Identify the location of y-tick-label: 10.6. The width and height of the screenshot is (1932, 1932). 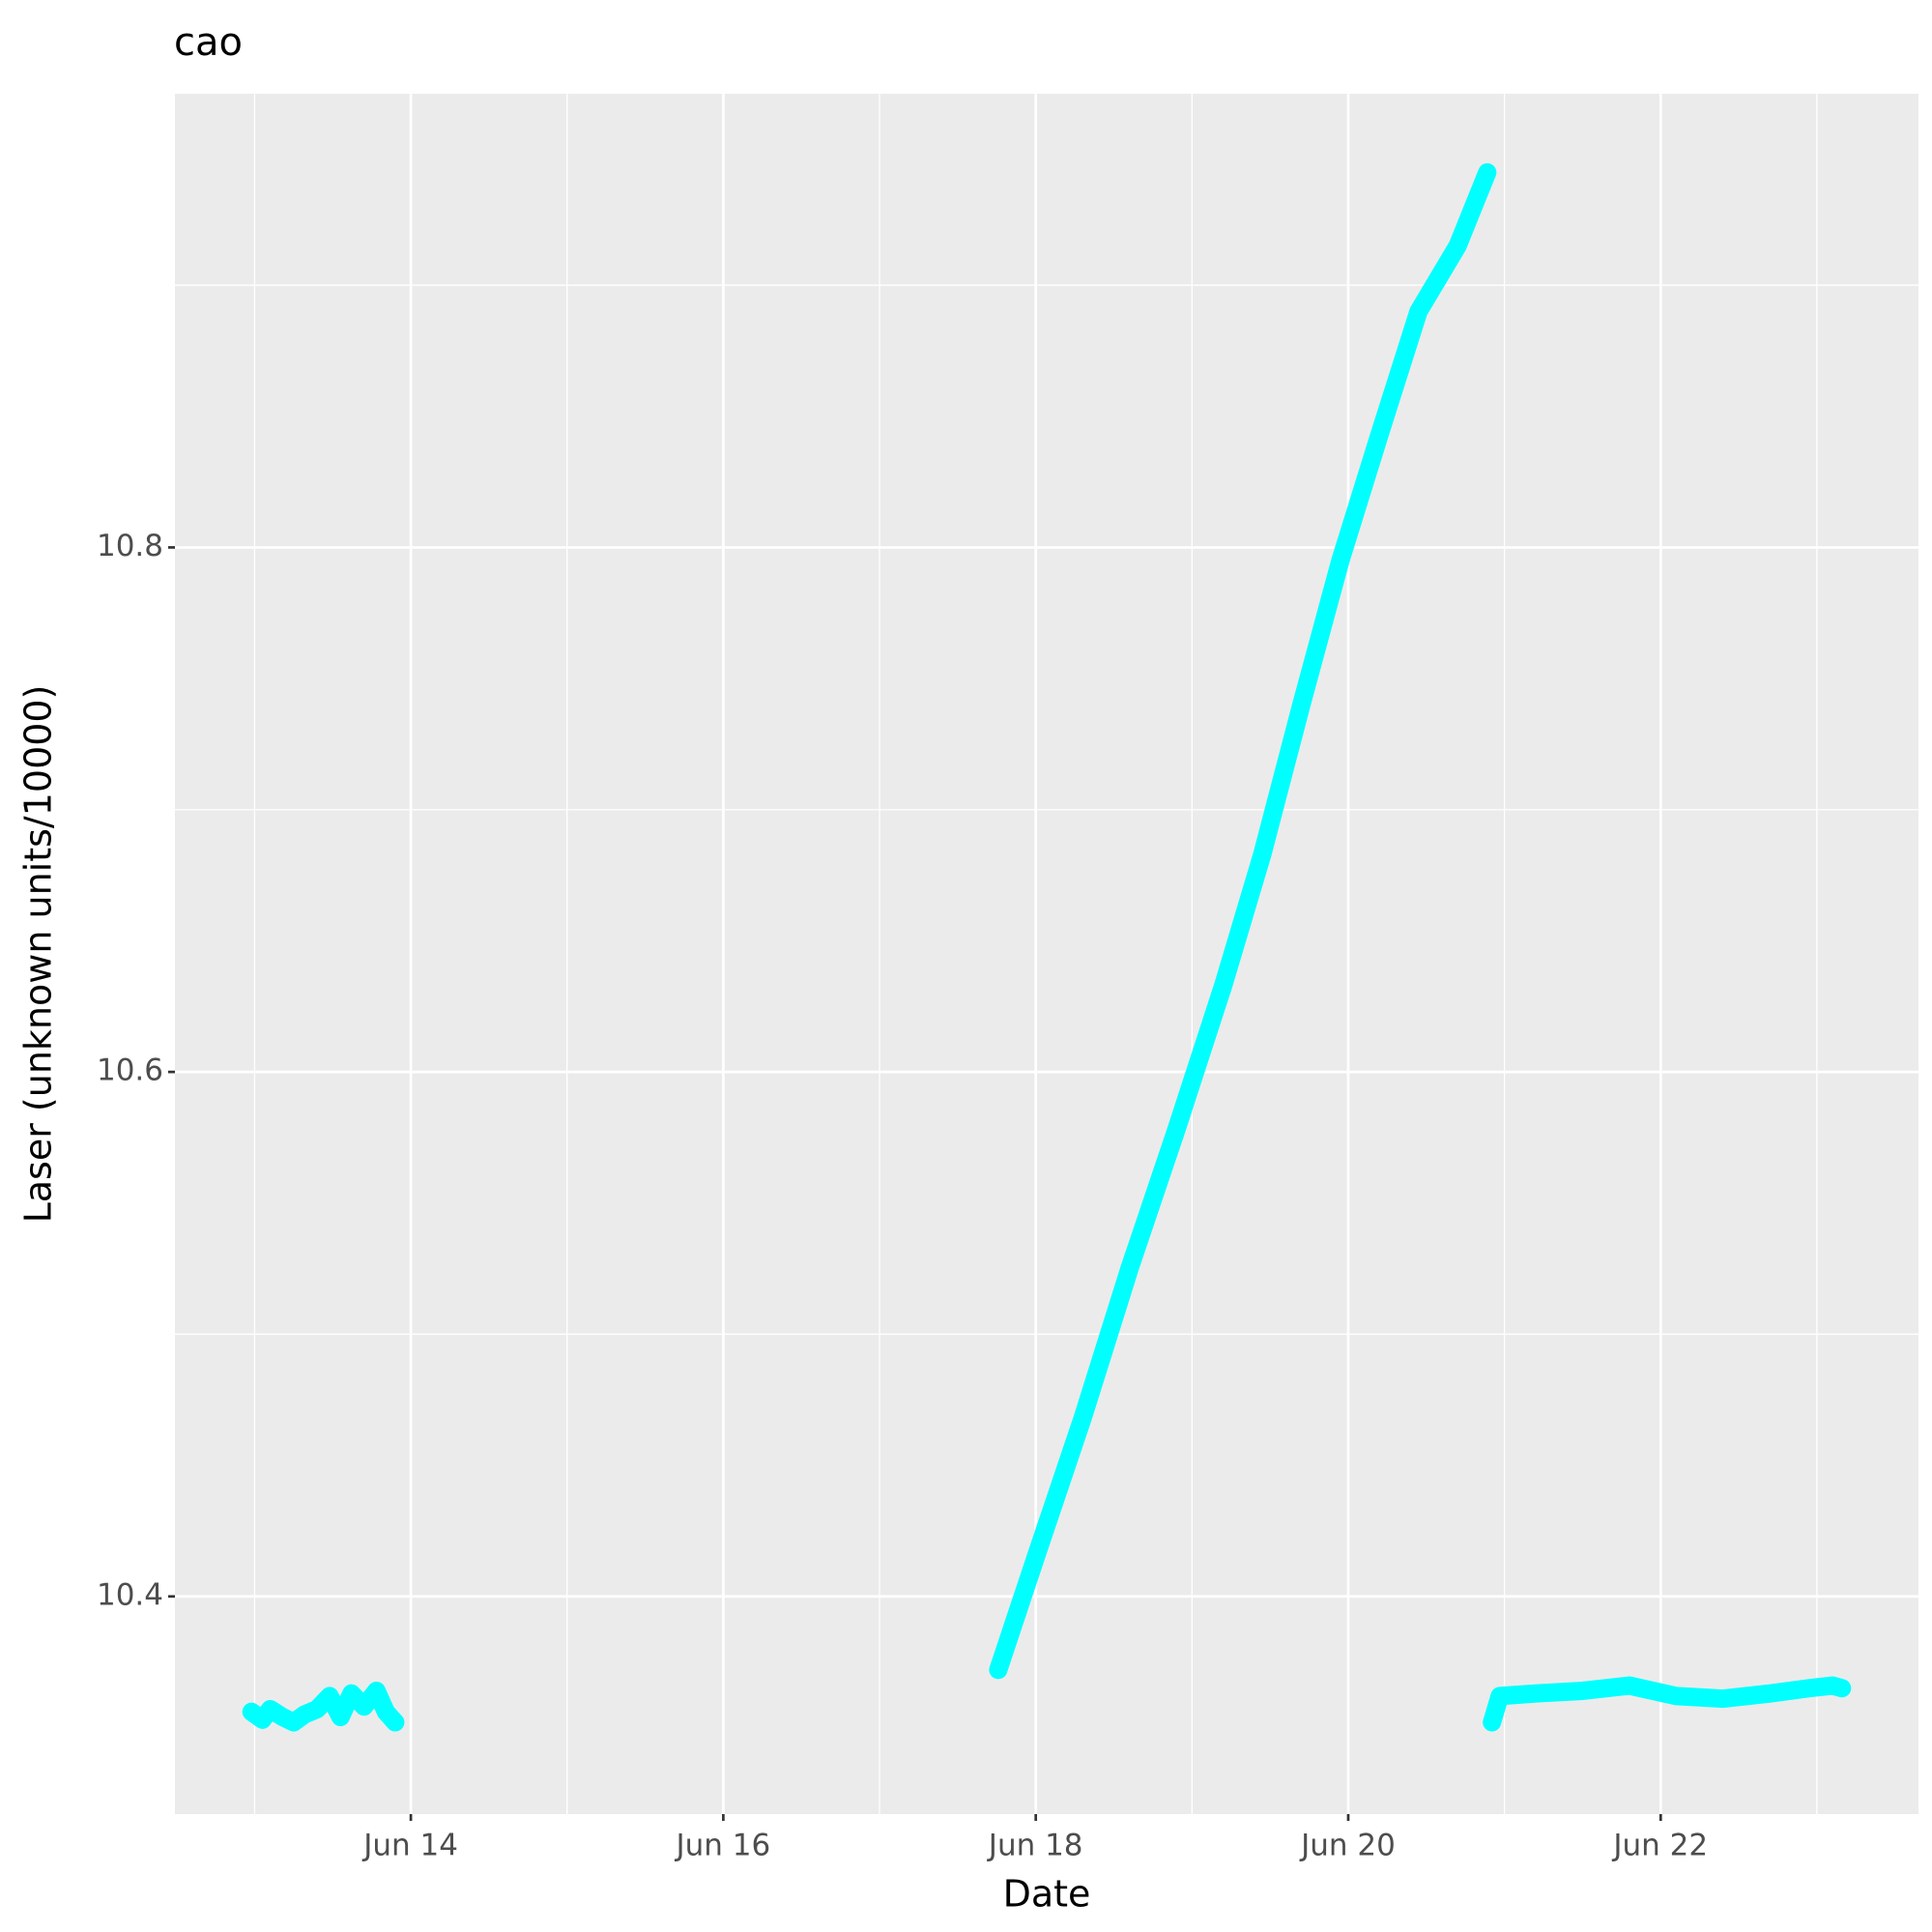
(130, 1070).